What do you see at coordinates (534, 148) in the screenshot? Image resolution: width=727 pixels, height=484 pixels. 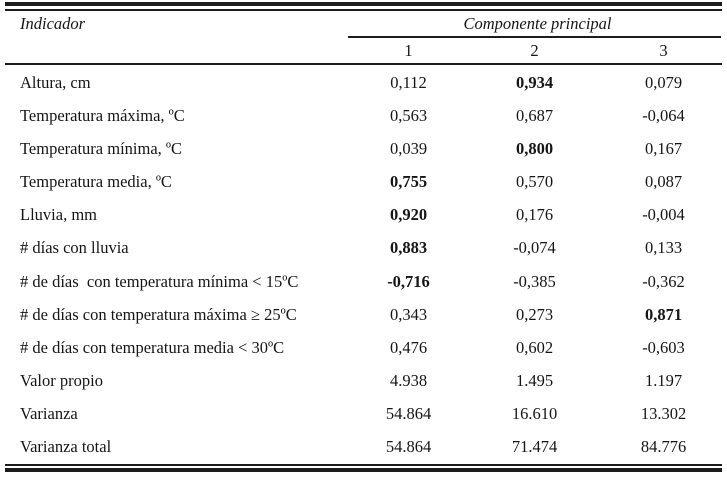 I see `row-value-2: 0,800` at bounding box center [534, 148].